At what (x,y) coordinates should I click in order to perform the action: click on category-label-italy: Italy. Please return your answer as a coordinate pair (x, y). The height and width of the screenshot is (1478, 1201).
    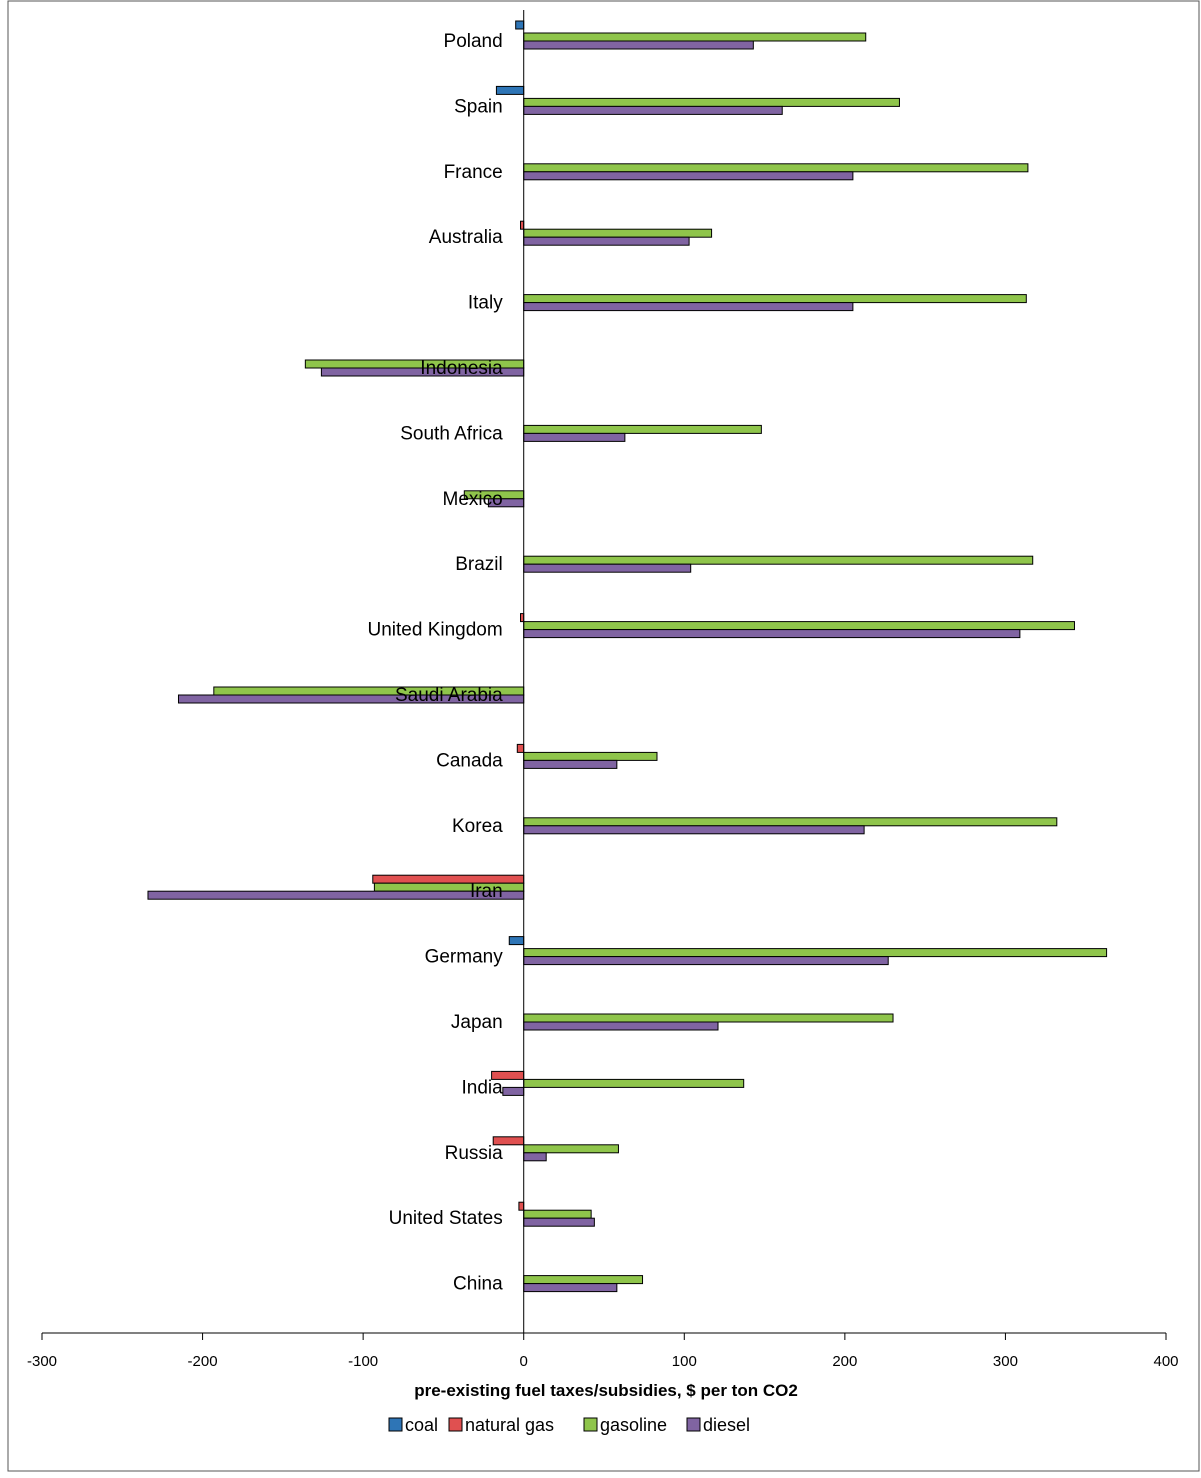
    Looking at the image, I should click on (485, 303).